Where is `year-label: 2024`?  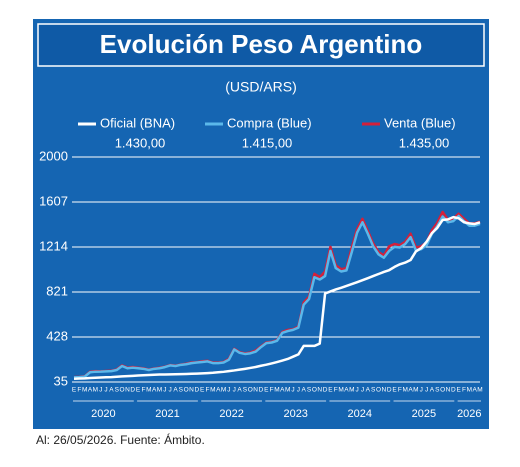
year-label: 2024 is located at coordinates (360, 414).